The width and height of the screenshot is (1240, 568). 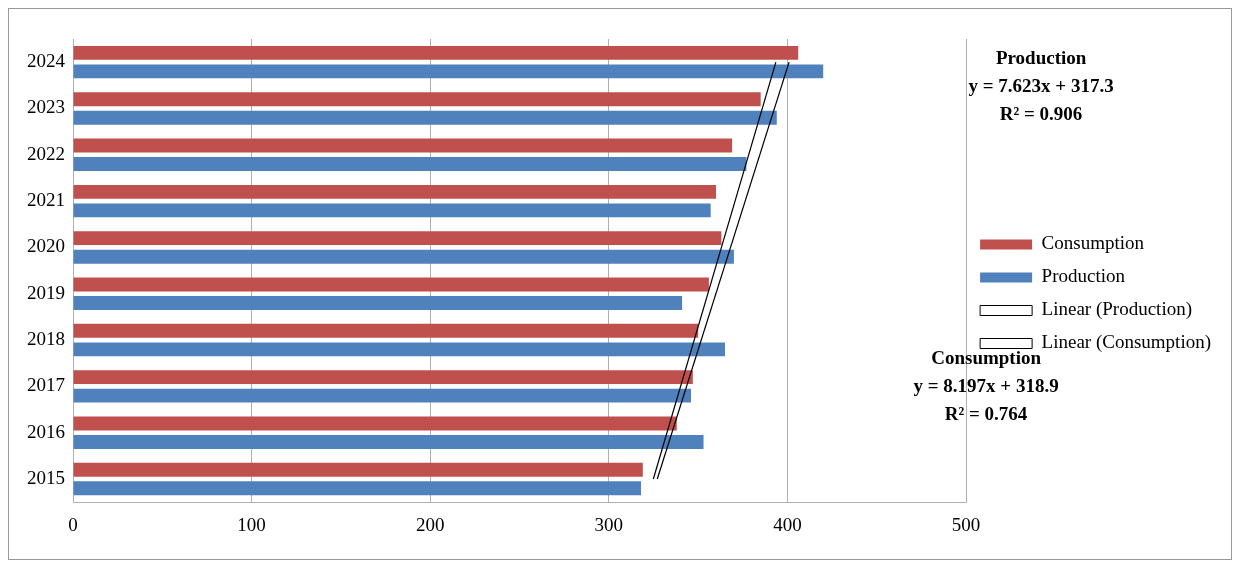 What do you see at coordinates (1083, 276) in the screenshot?
I see `legend-label: Production` at bounding box center [1083, 276].